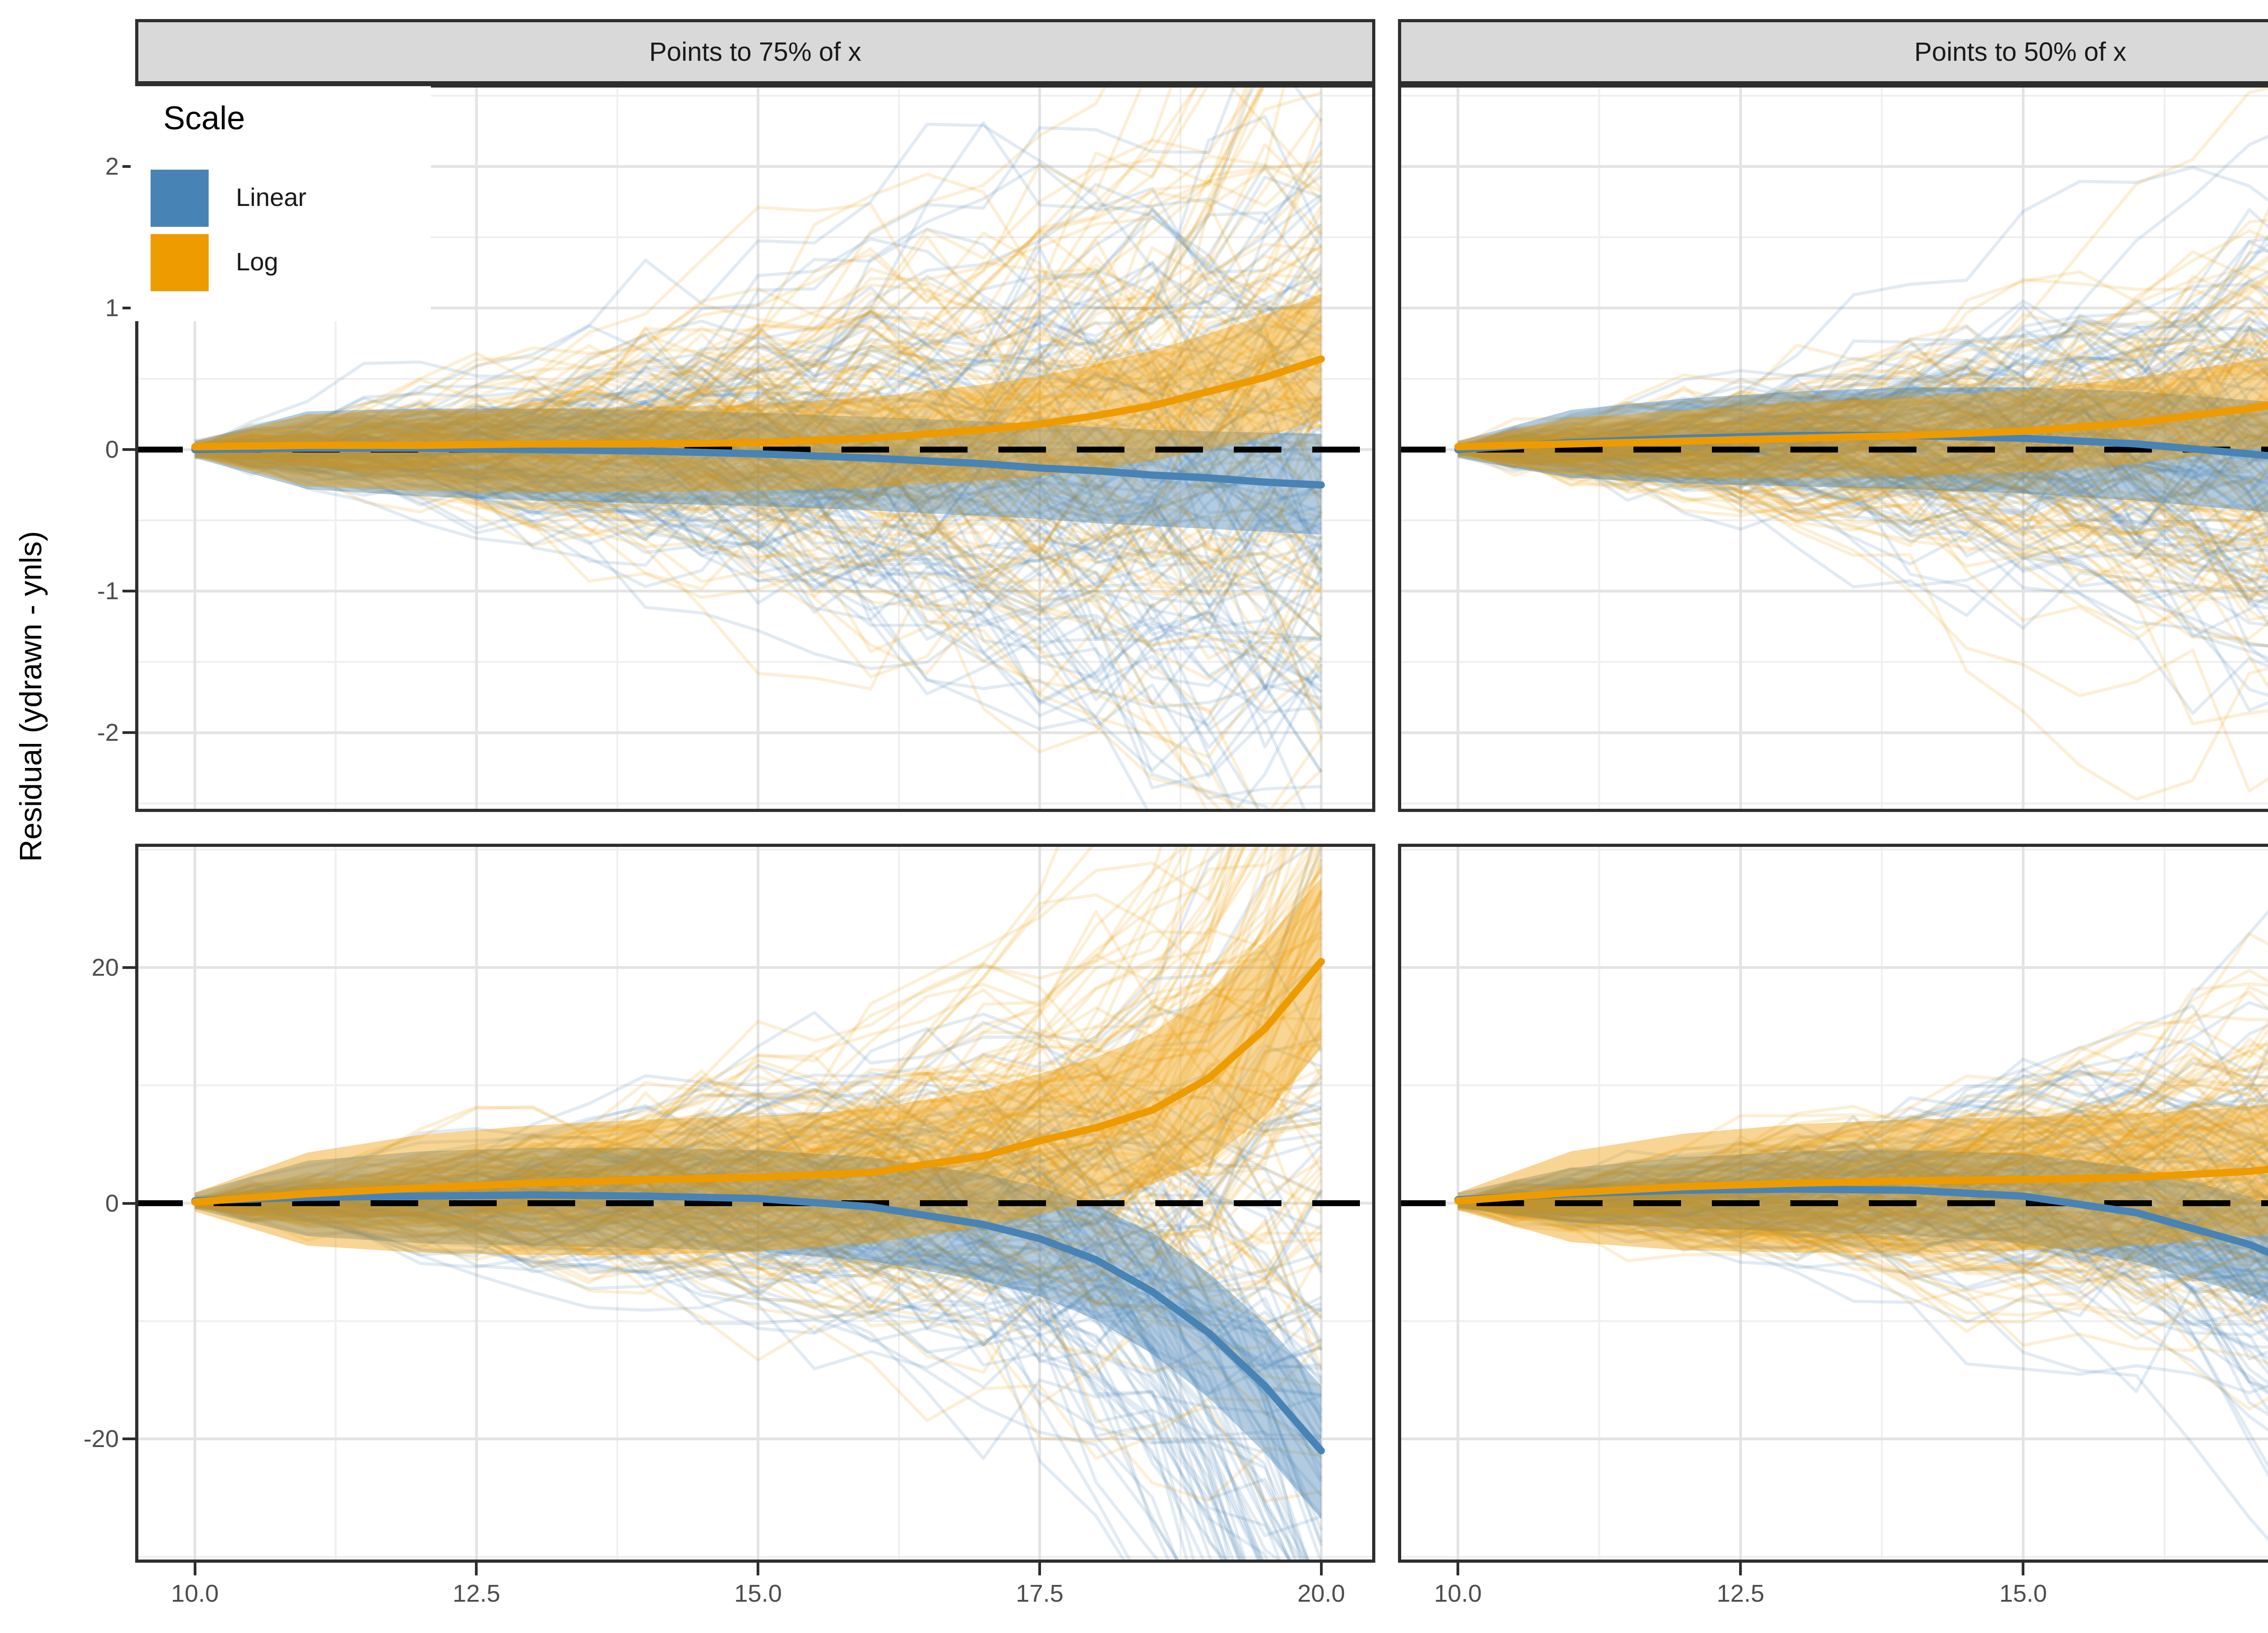  What do you see at coordinates (112, 166) in the screenshot?
I see `y-tick-label: 2` at bounding box center [112, 166].